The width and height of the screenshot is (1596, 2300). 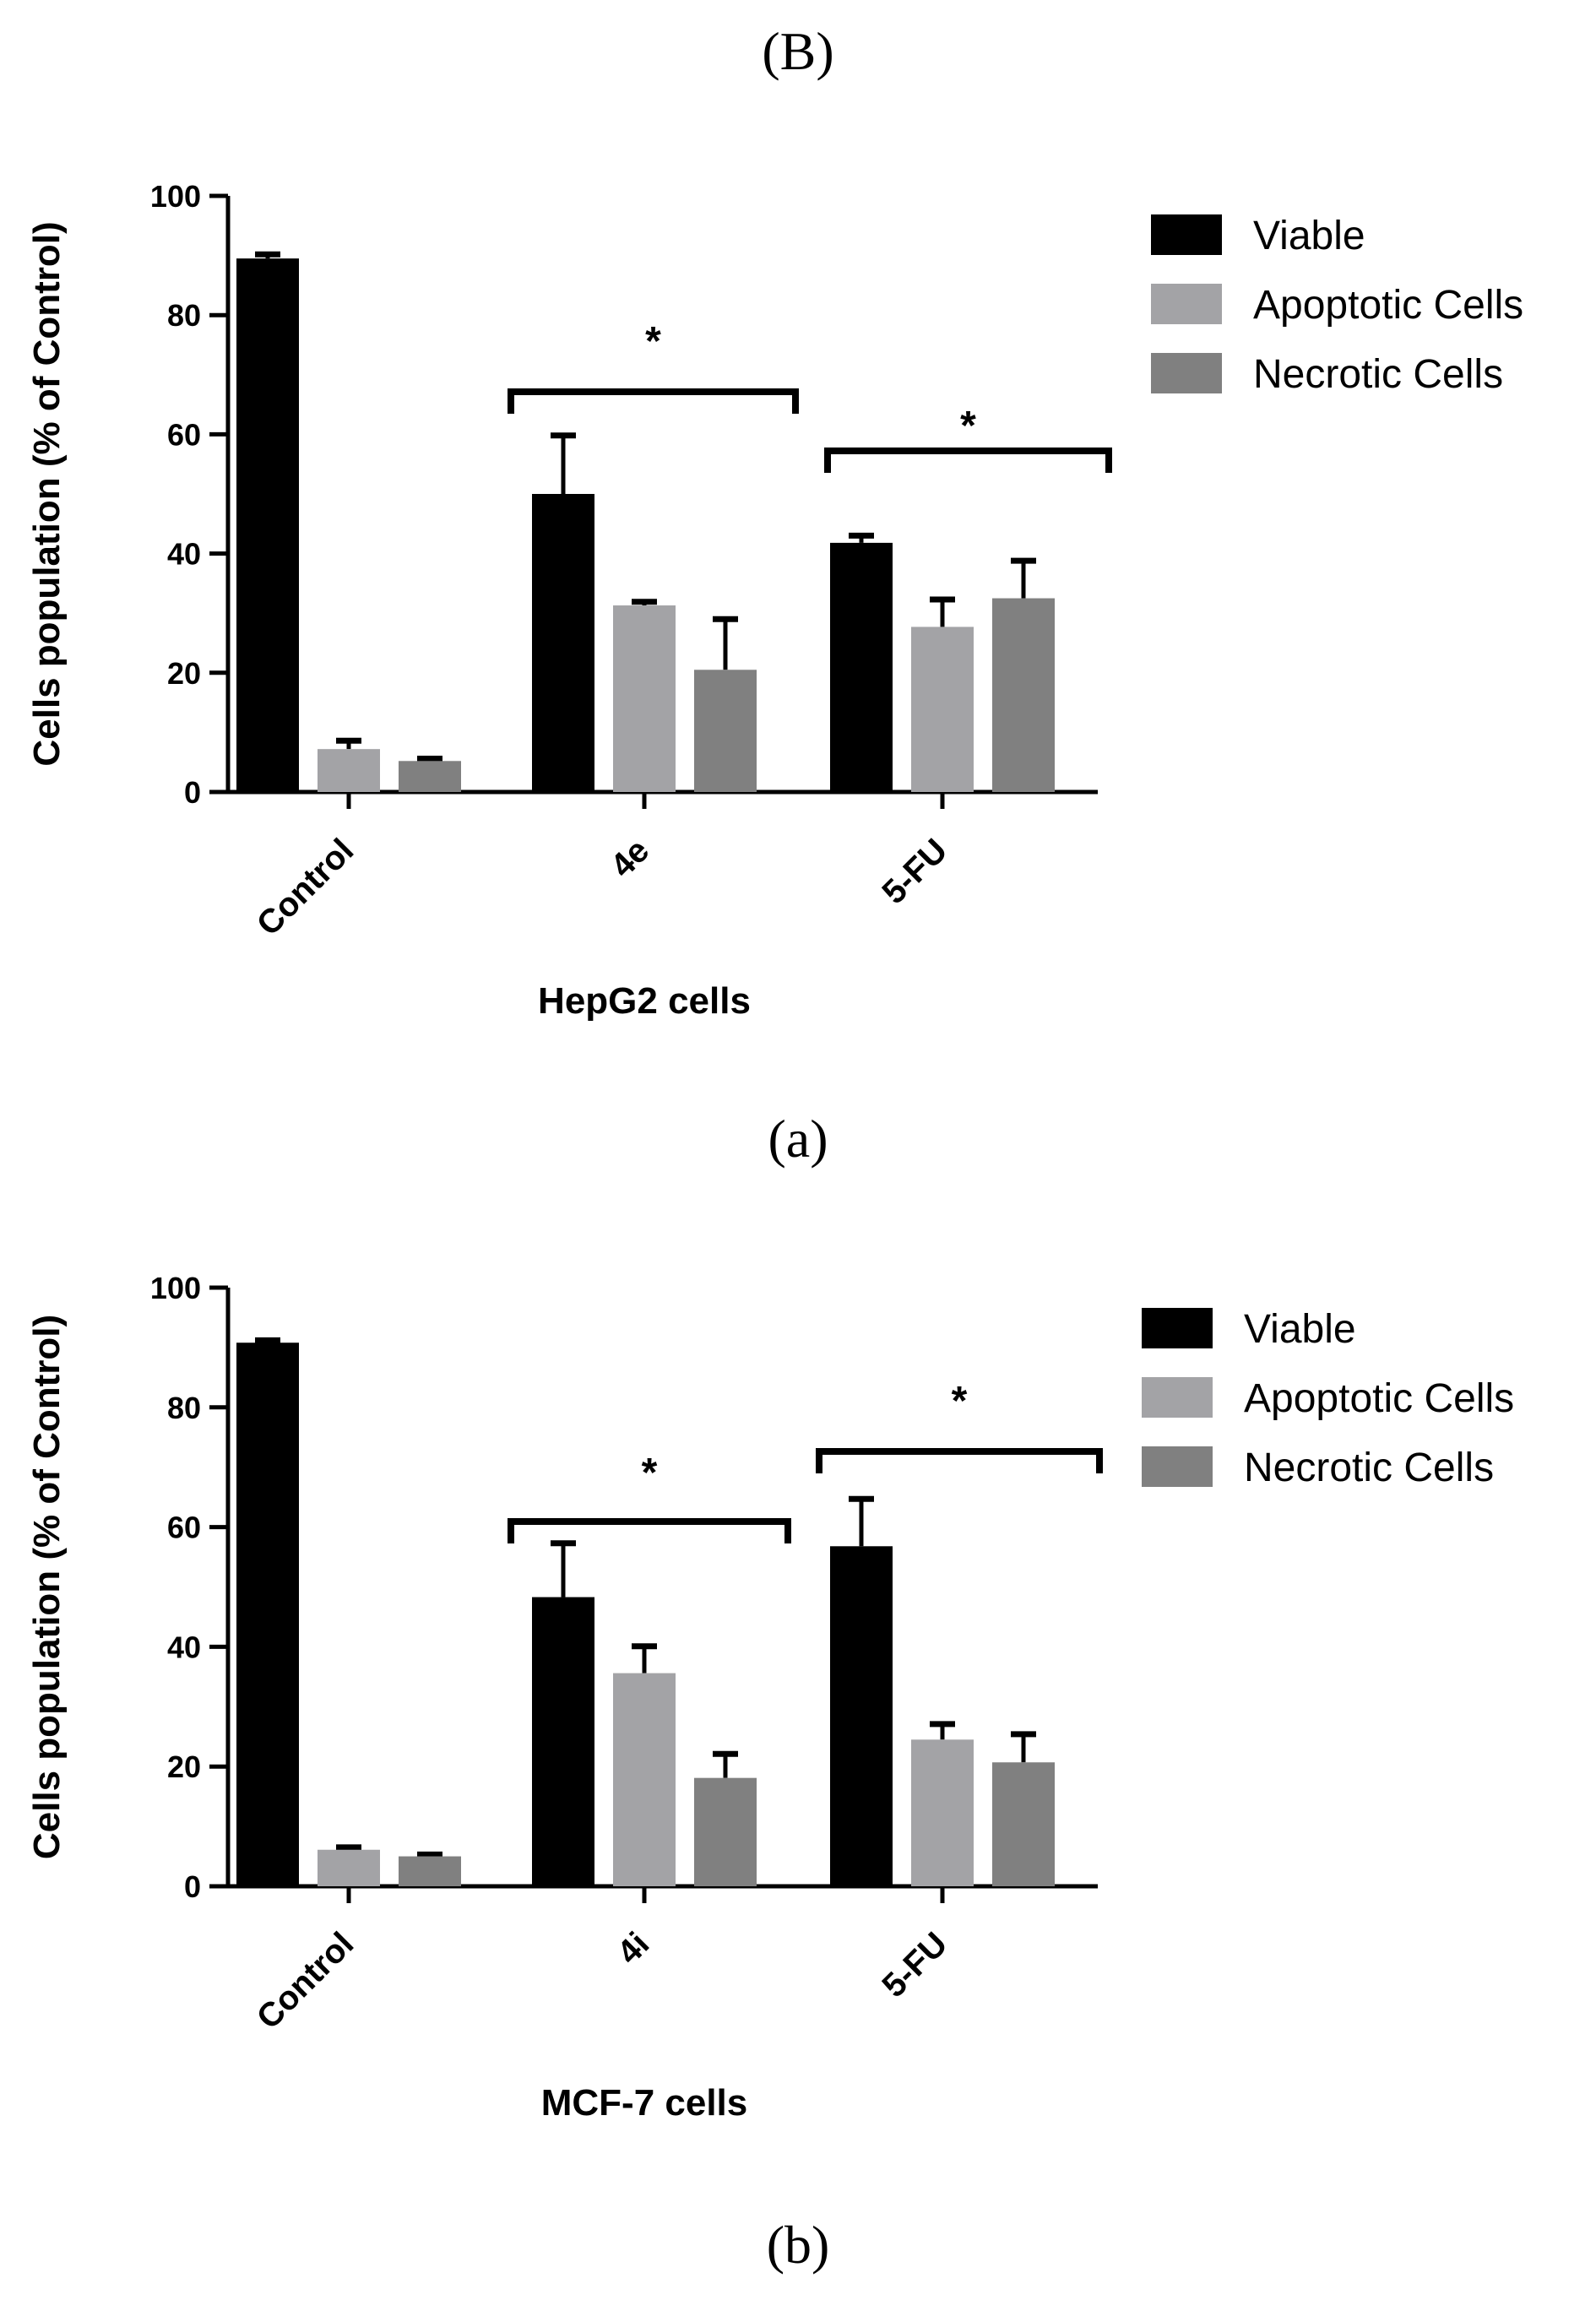 What do you see at coordinates (725, 1831) in the screenshot?
I see `bar-4i-necrotic-cells` at bounding box center [725, 1831].